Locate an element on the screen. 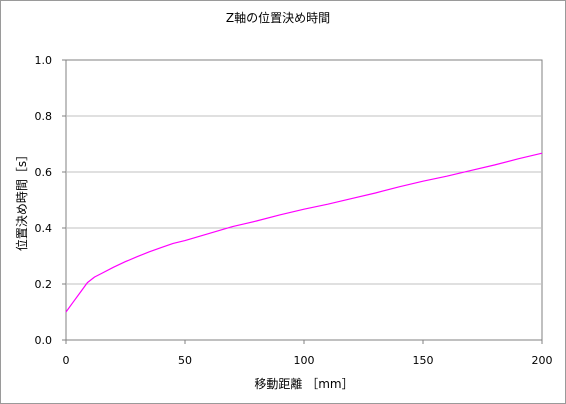 The image size is (566, 404). chart-title: Z軸の位置決め時間 is located at coordinates (278, 17).